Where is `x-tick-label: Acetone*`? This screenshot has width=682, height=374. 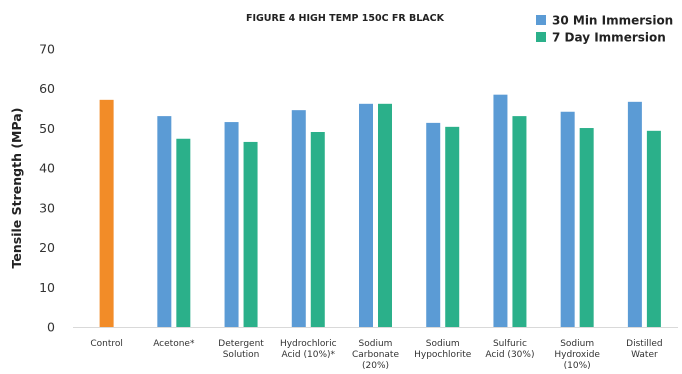 x-tick-label: Acetone* is located at coordinates (174, 344).